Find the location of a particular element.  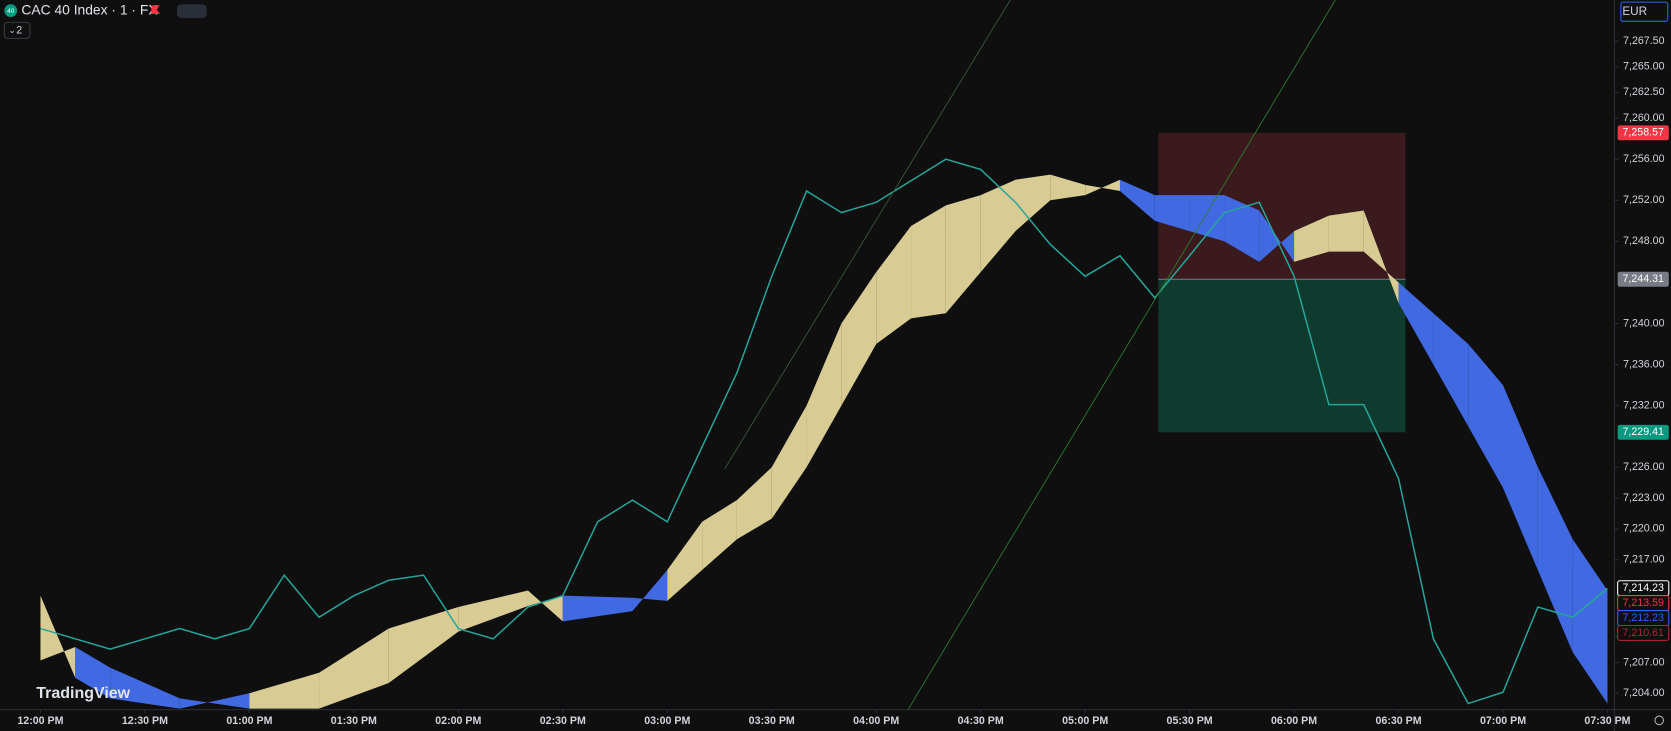

y-tick-label: 7,240.00 is located at coordinates (1644, 323).